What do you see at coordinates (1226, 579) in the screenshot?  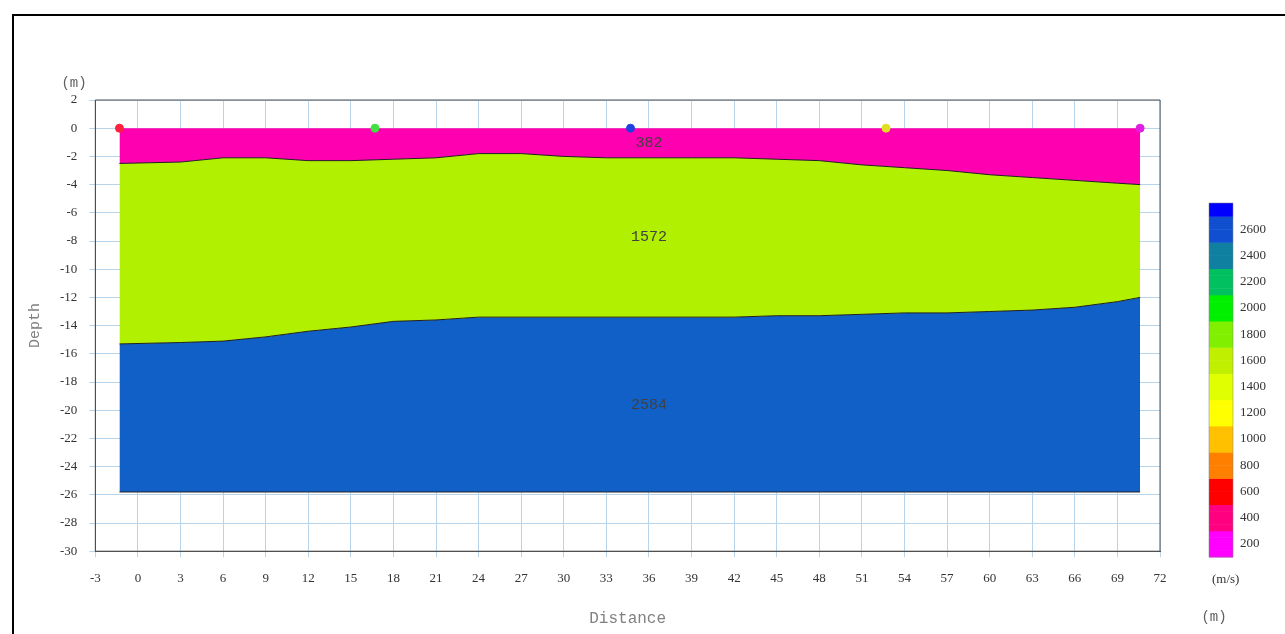 I see `color-bar-title: (m/s)` at bounding box center [1226, 579].